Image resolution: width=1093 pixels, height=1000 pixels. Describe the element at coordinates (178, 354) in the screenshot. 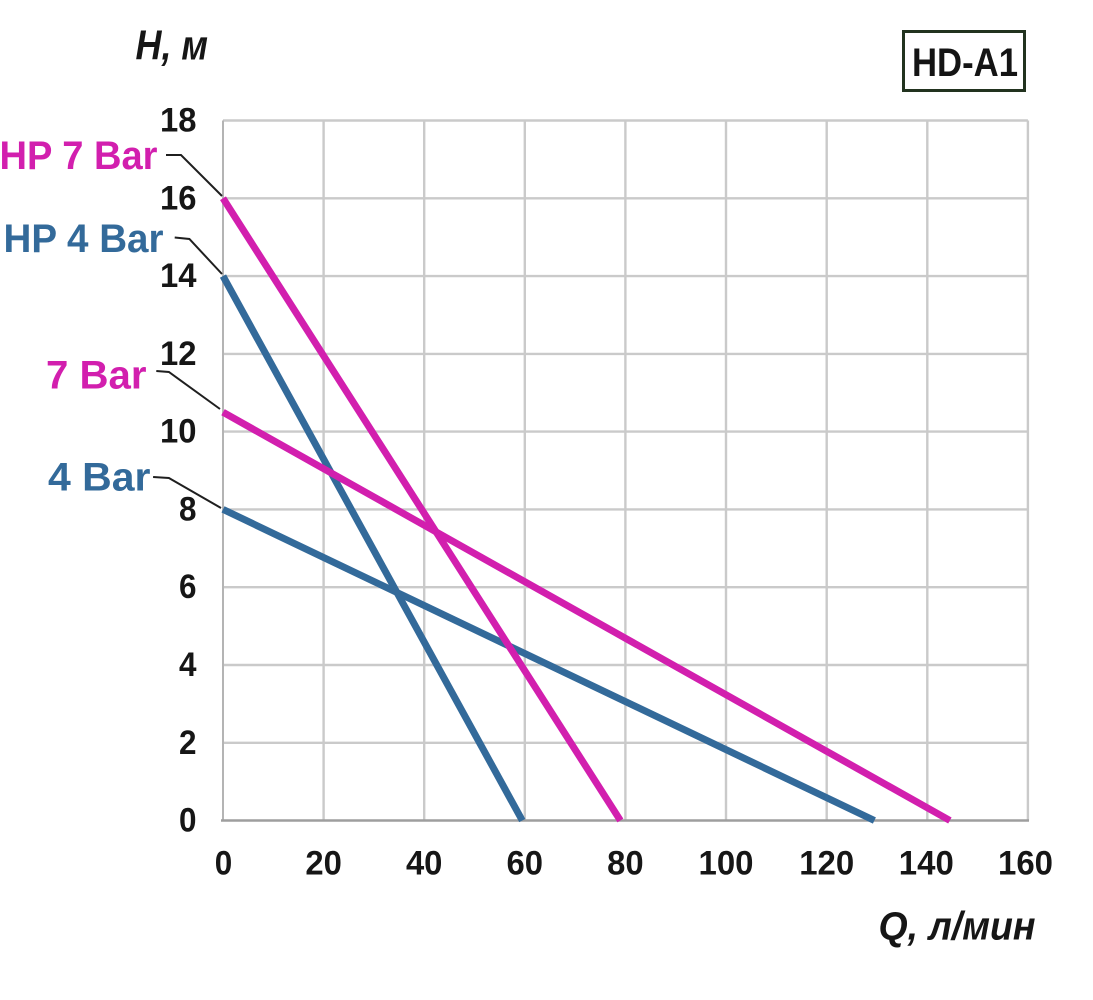

I see `svg-text: 12` at that location.